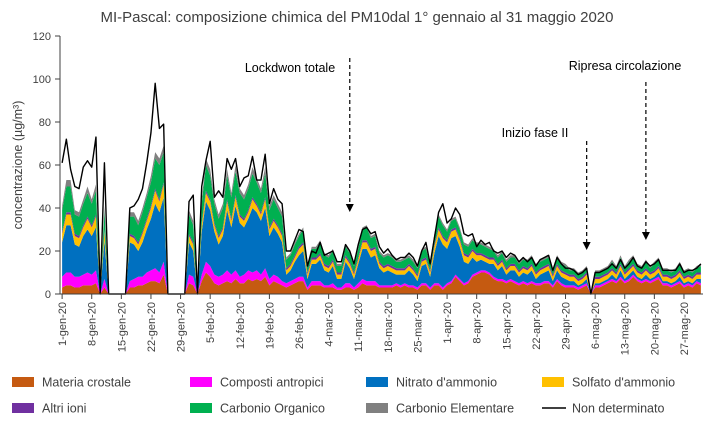 The image size is (715, 423). What do you see at coordinates (655, 328) in the screenshot?
I see `x-tick-label-20: 20-mag-20` at bounding box center [655, 328].